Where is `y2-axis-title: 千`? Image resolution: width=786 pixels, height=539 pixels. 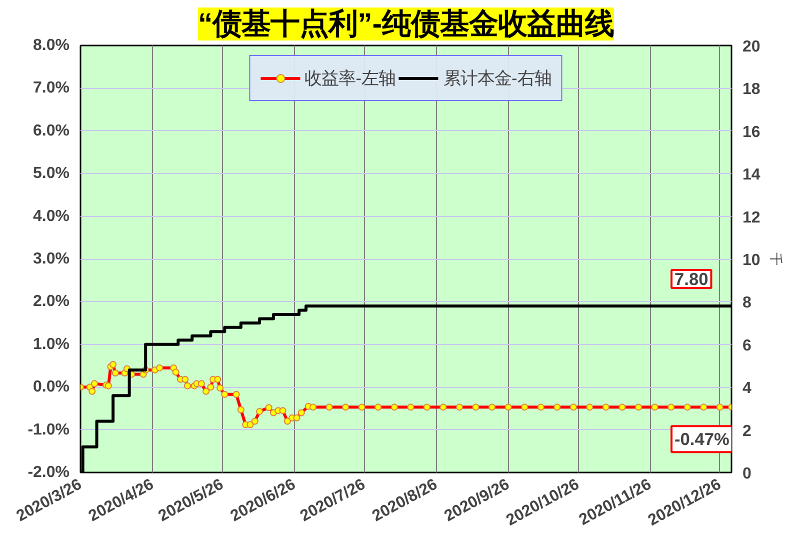
y2-axis-title: 千 is located at coordinates (776, 259).